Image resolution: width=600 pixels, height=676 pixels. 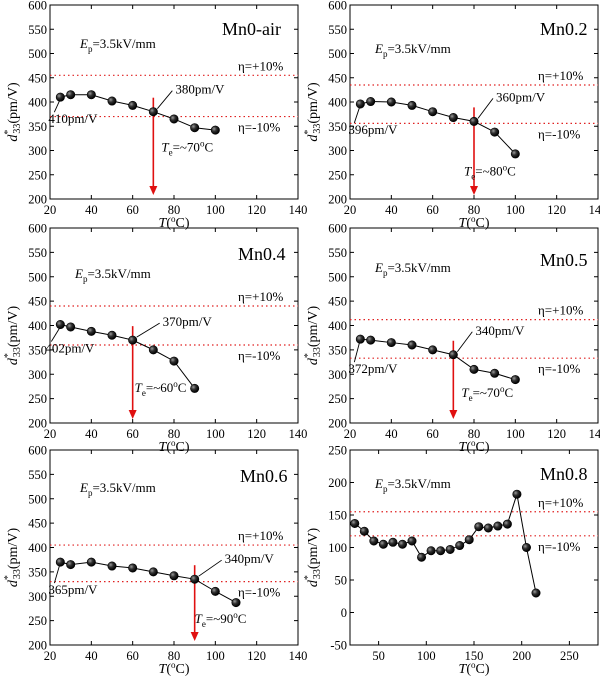 I want to click on y-tick-label: 50, so click(x=341, y=581).